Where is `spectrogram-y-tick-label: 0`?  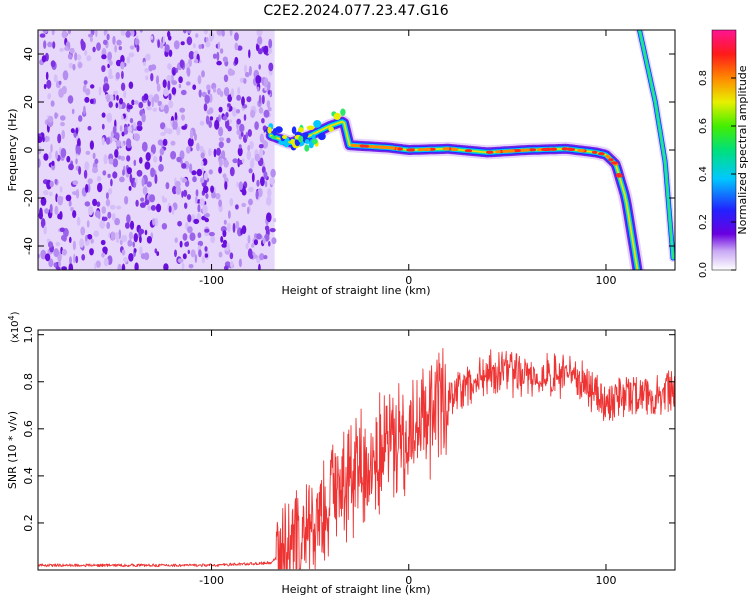 spectrogram-y-tick-label: 0 is located at coordinates (28, 150).